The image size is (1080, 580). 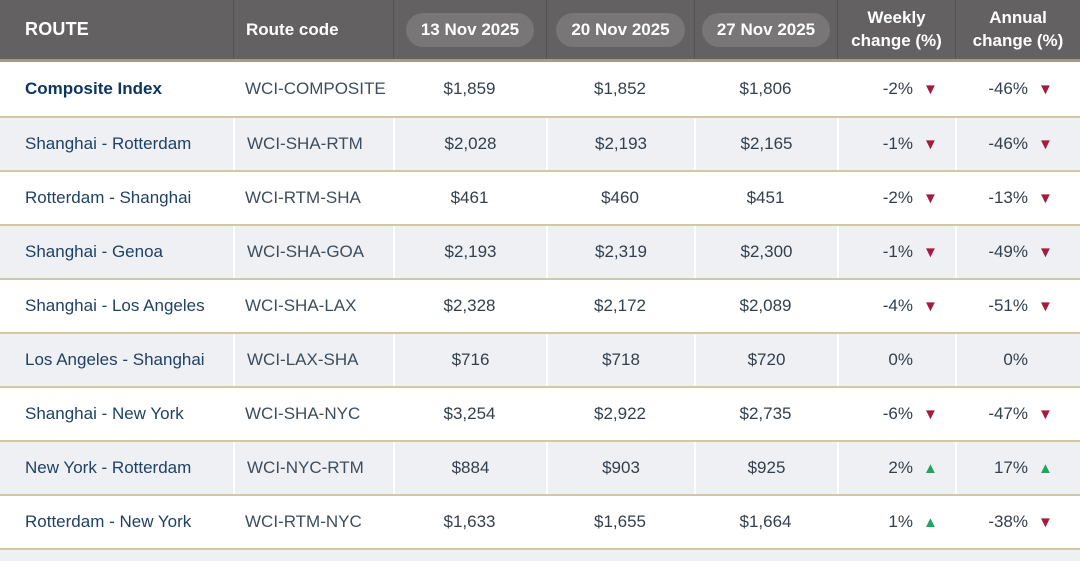 I want to click on route-code-cell: WCI-COMPOSITE, so click(x=315, y=88).